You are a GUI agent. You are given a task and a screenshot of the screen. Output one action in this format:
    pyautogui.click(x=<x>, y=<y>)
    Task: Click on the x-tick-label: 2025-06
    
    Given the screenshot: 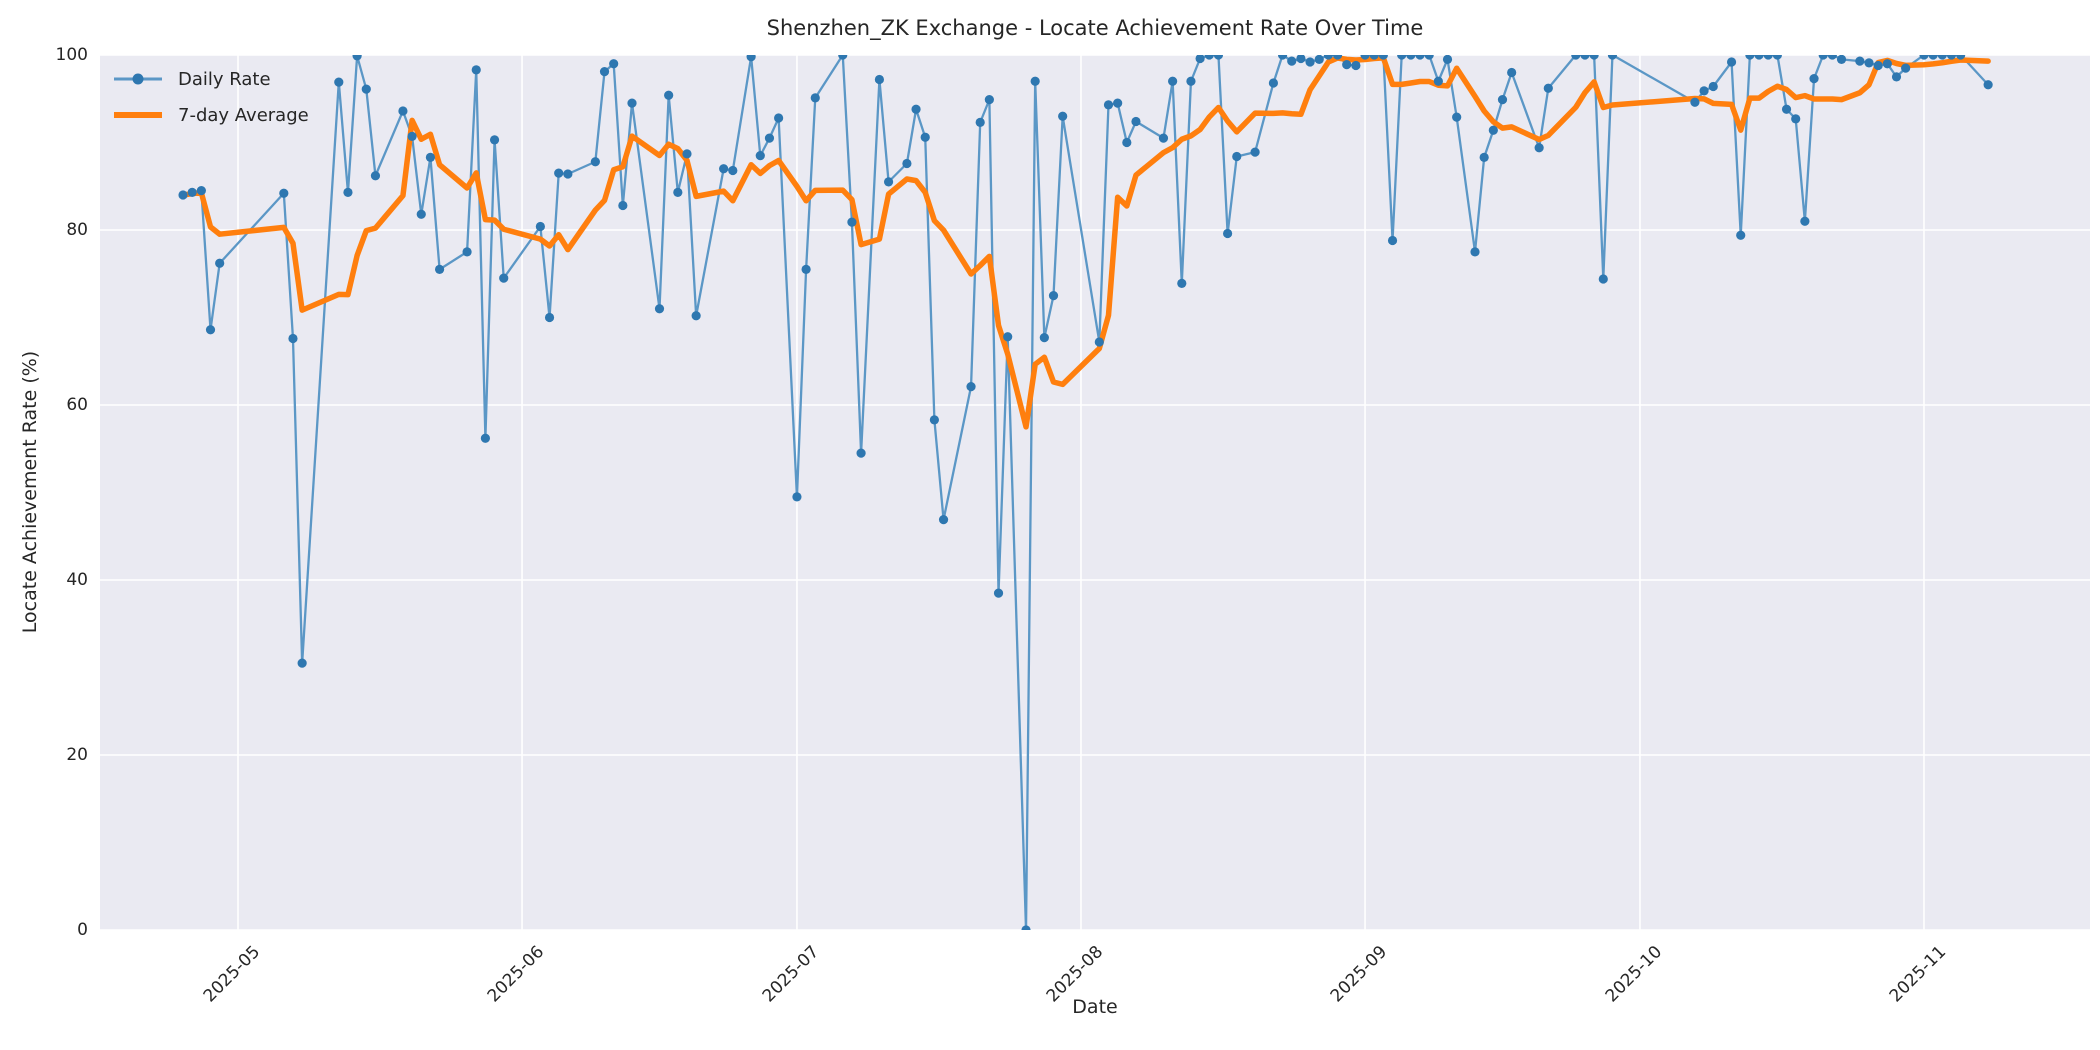 What is the action you would take?
    pyautogui.click(x=516, y=974)
    